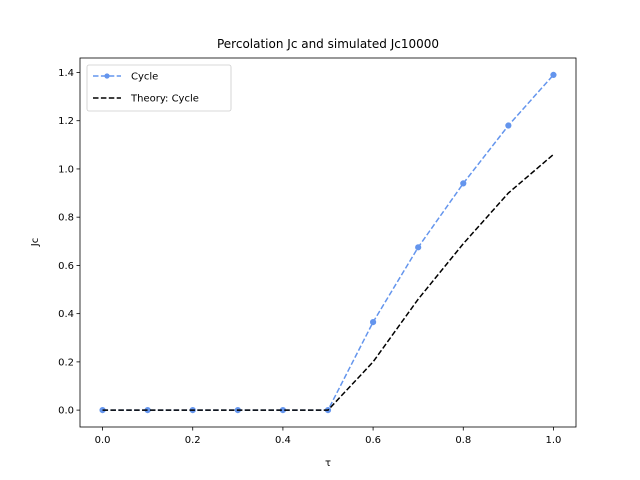 This screenshot has width=640, height=480. What do you see at coordinates (328, 44) in the screenshot?
I see `chart-title: Percolation Jc and simulated Jc10000` at bounding box center [328, 44].